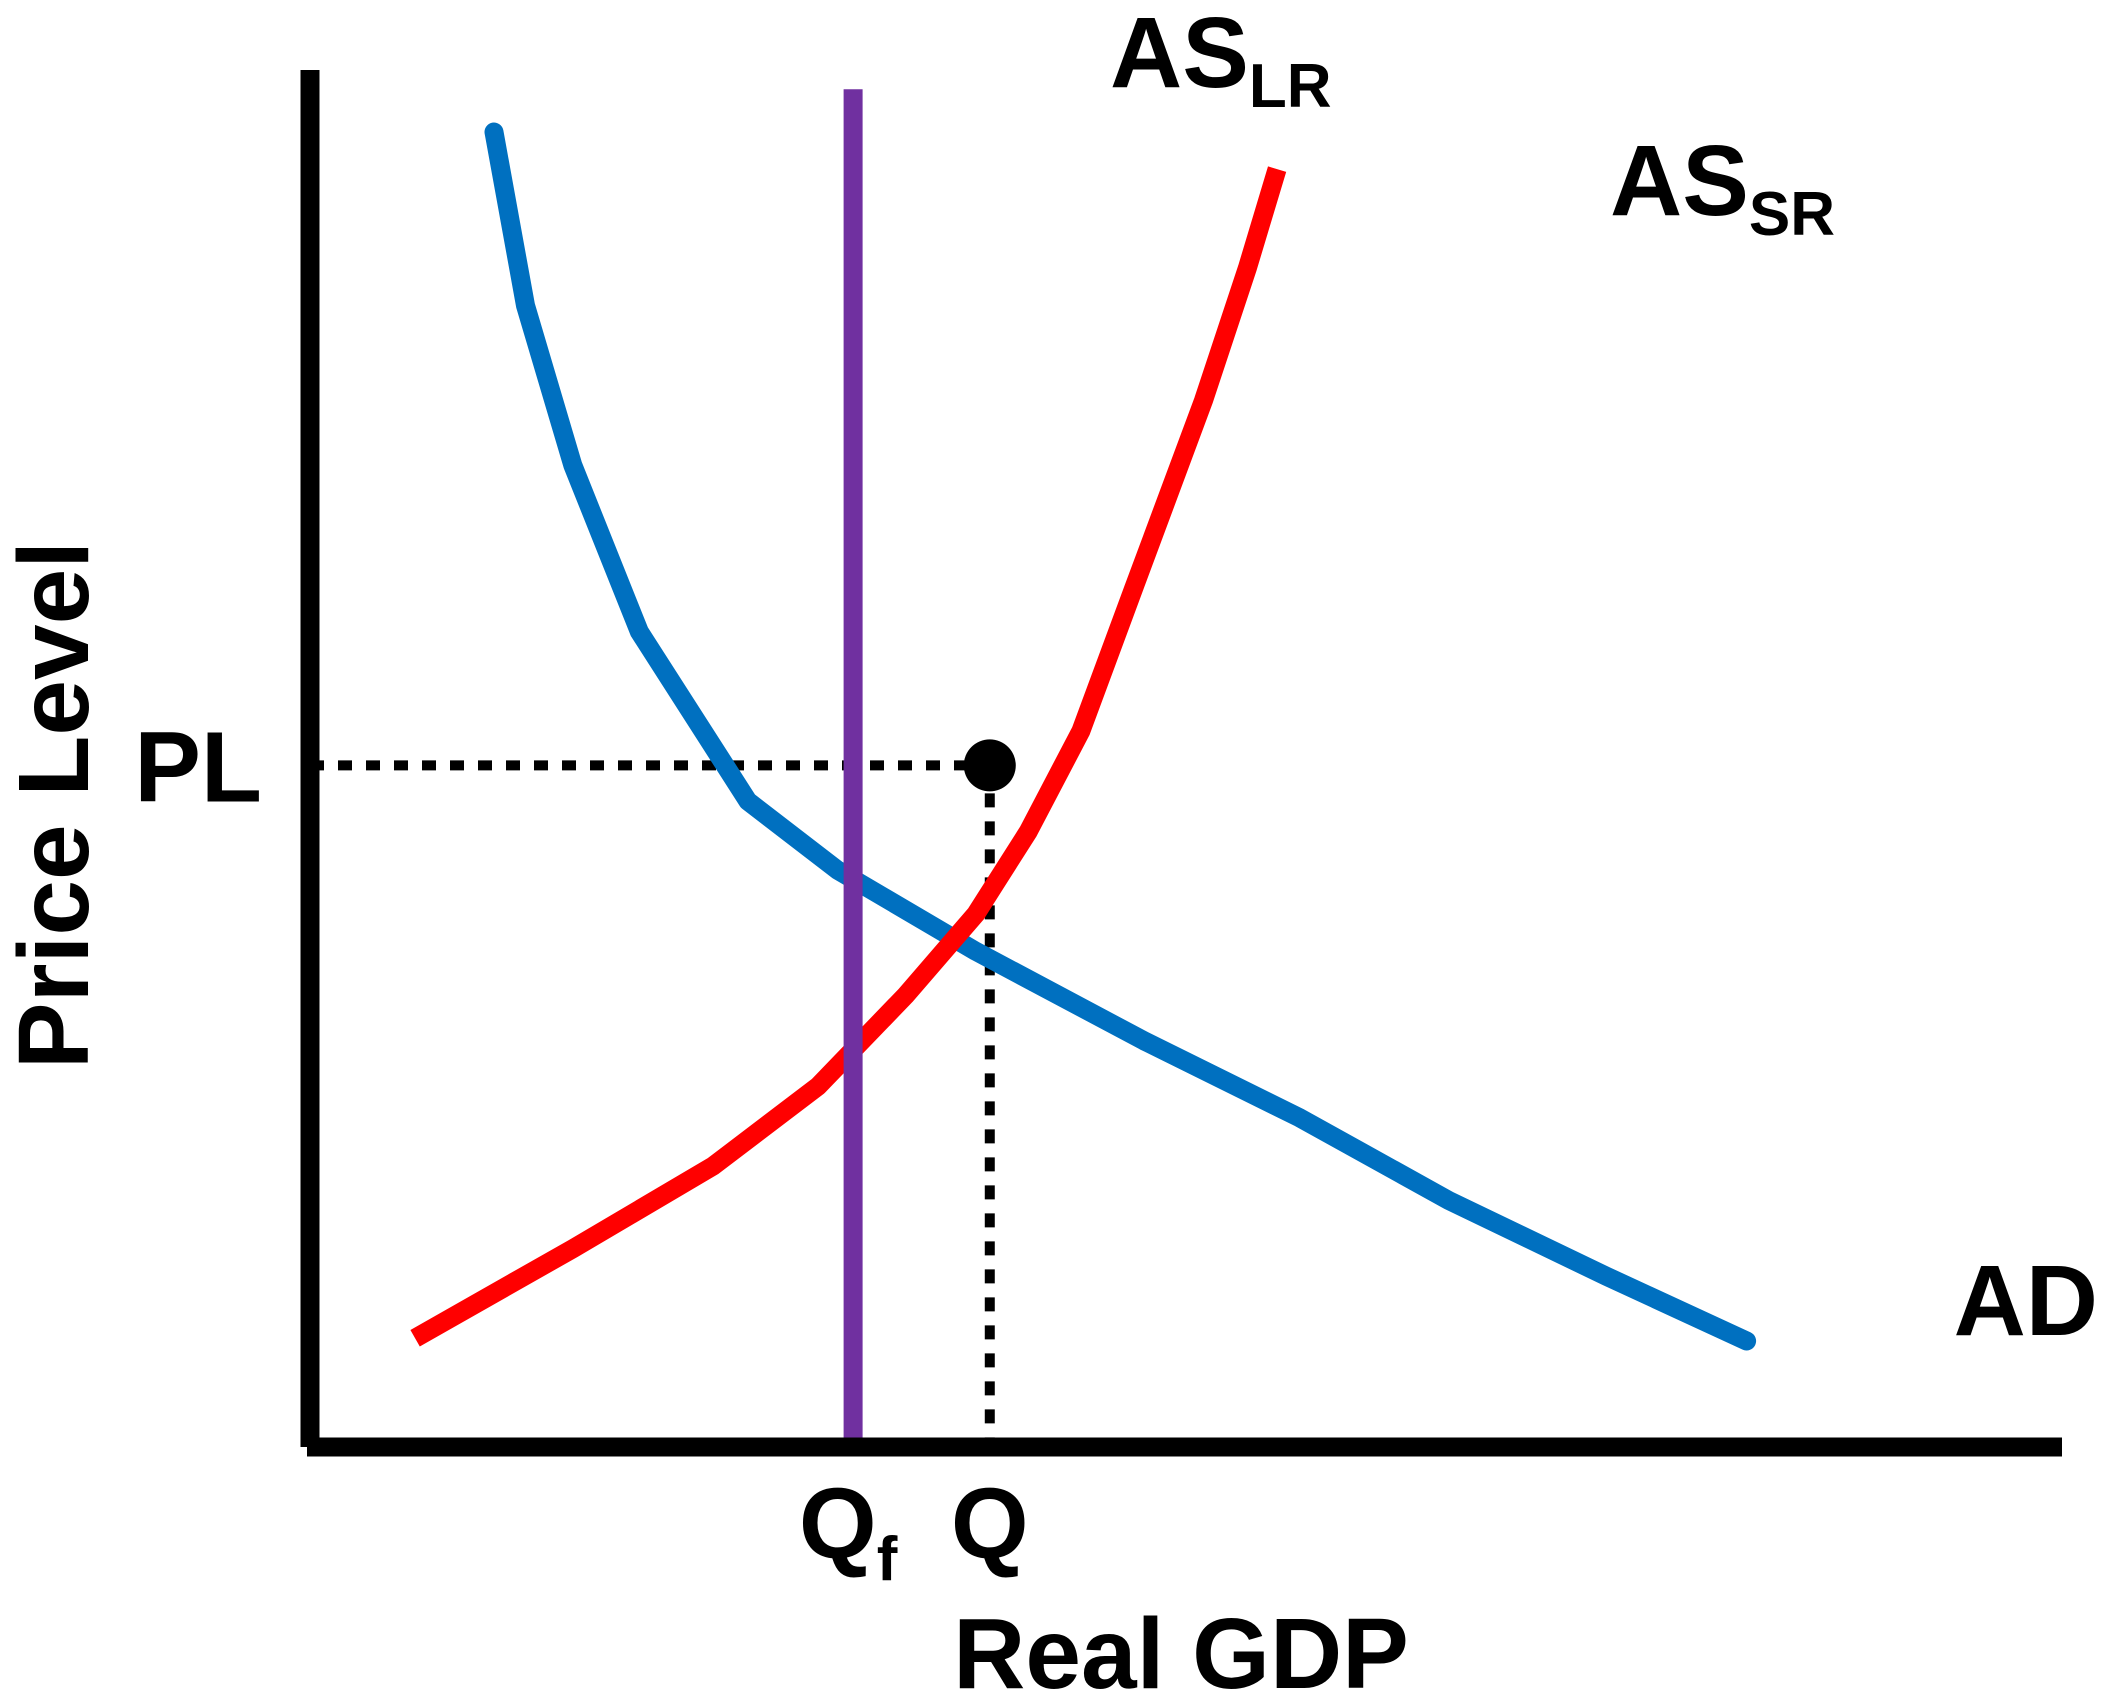  Describe the element at coordinates (1290, 86) in the screenshot. I see `curve-label-subscript: LR` at that location.